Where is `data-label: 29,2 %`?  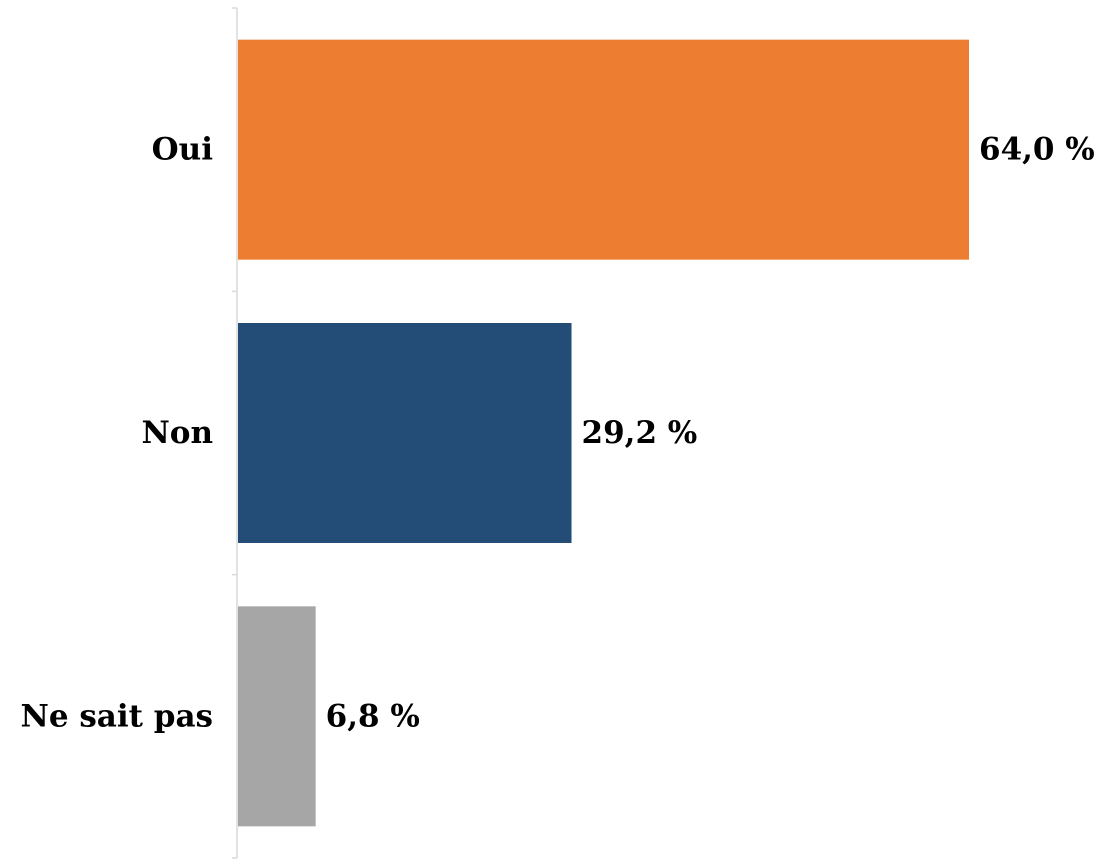
data-label: 29,2 % is located at coordinates (640, 433).